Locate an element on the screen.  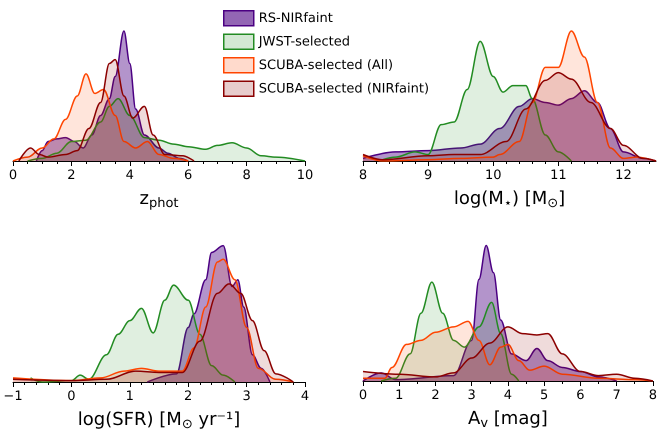
x-axis-title: log(SFR) [M⊙ yr⁻¹] is located at coordinates (159, 420).